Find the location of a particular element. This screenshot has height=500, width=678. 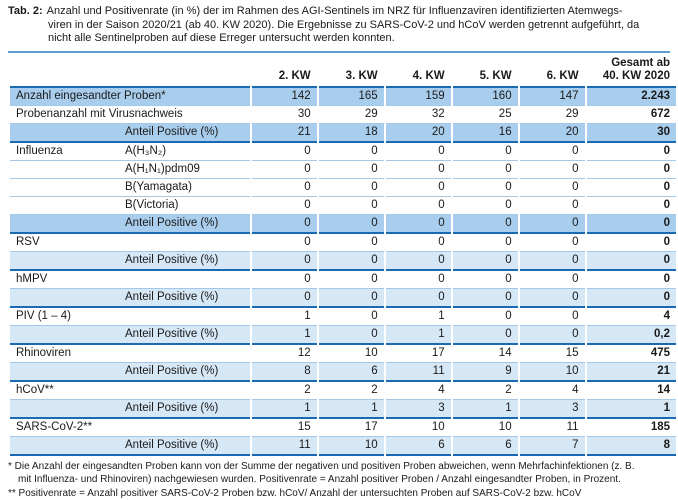

column-header-week: 5. KW is located at coordinates (485, 71).